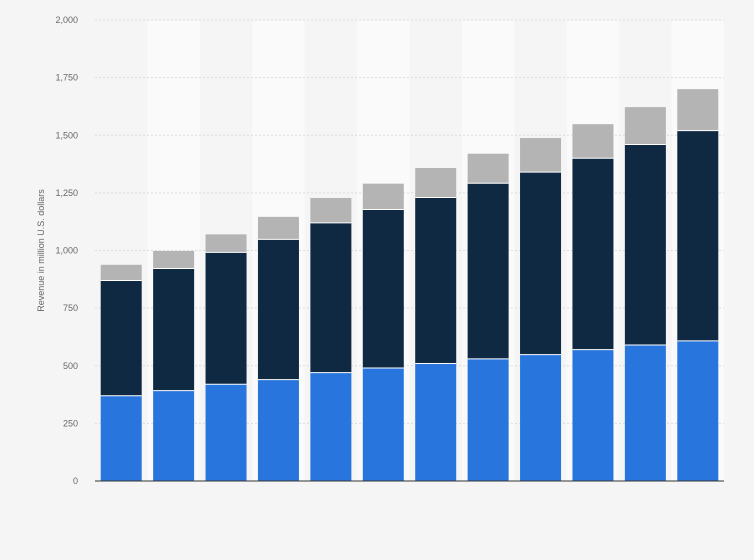 This screenshot has width=754, height=560. Describe the element at coordinates (66, 135) in the screenshot. I see `y-tick-label: 1,500` at that location.